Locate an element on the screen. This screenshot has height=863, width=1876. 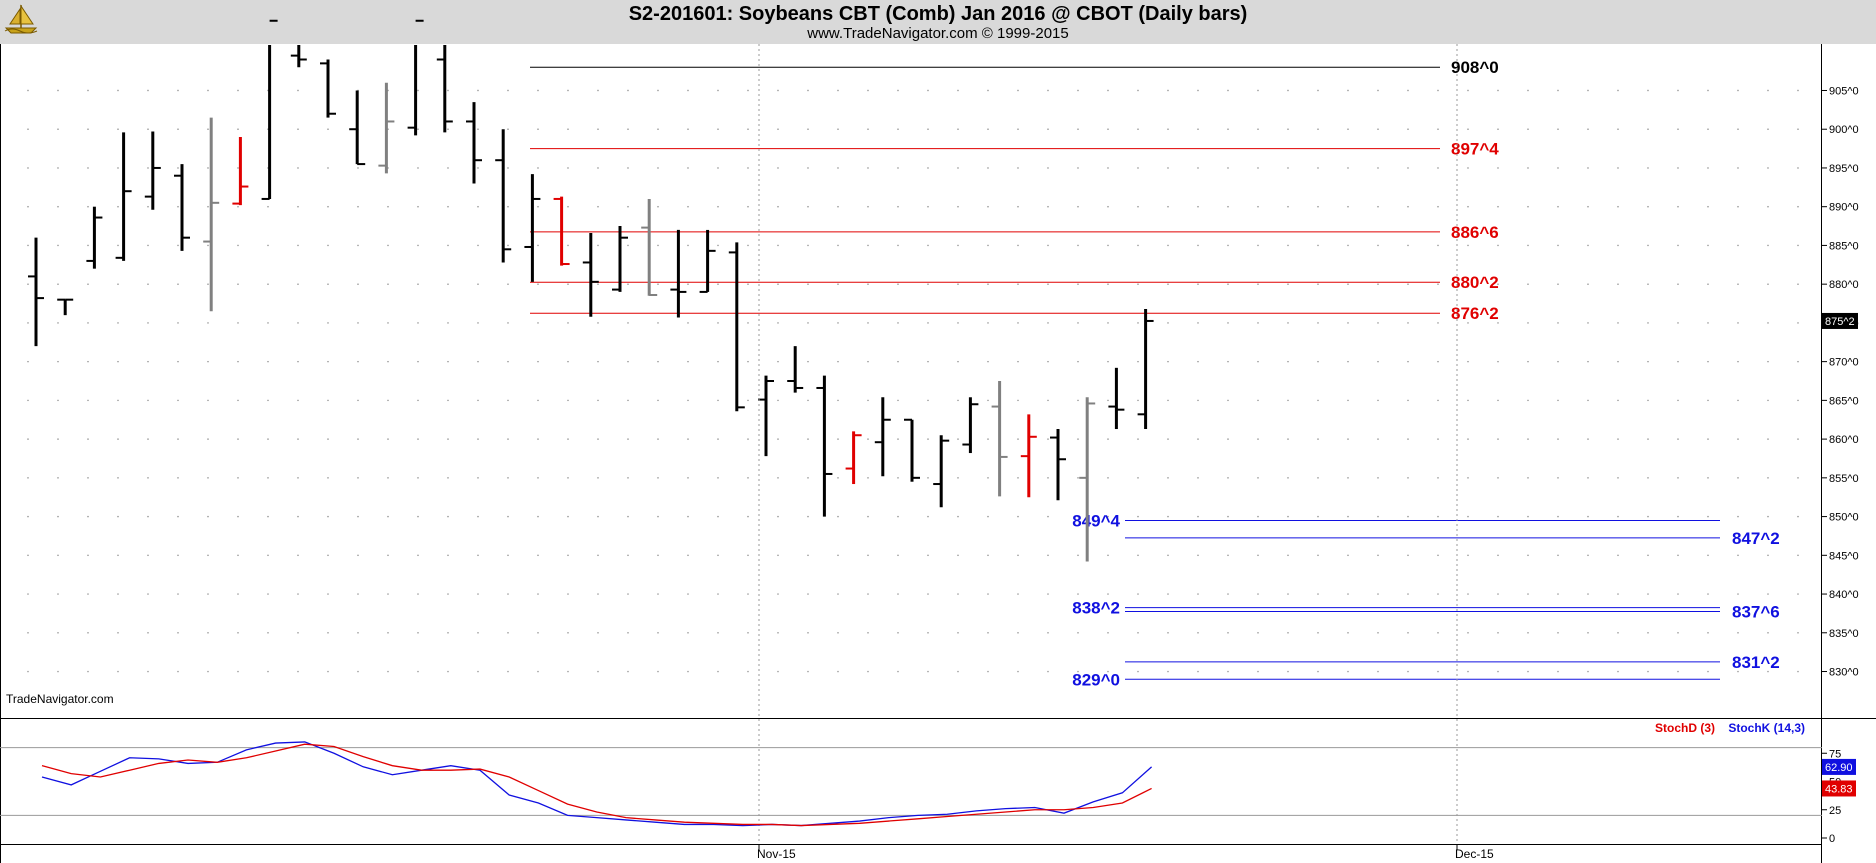
level-label: 829^0 is located at coordinates (1096, 679).